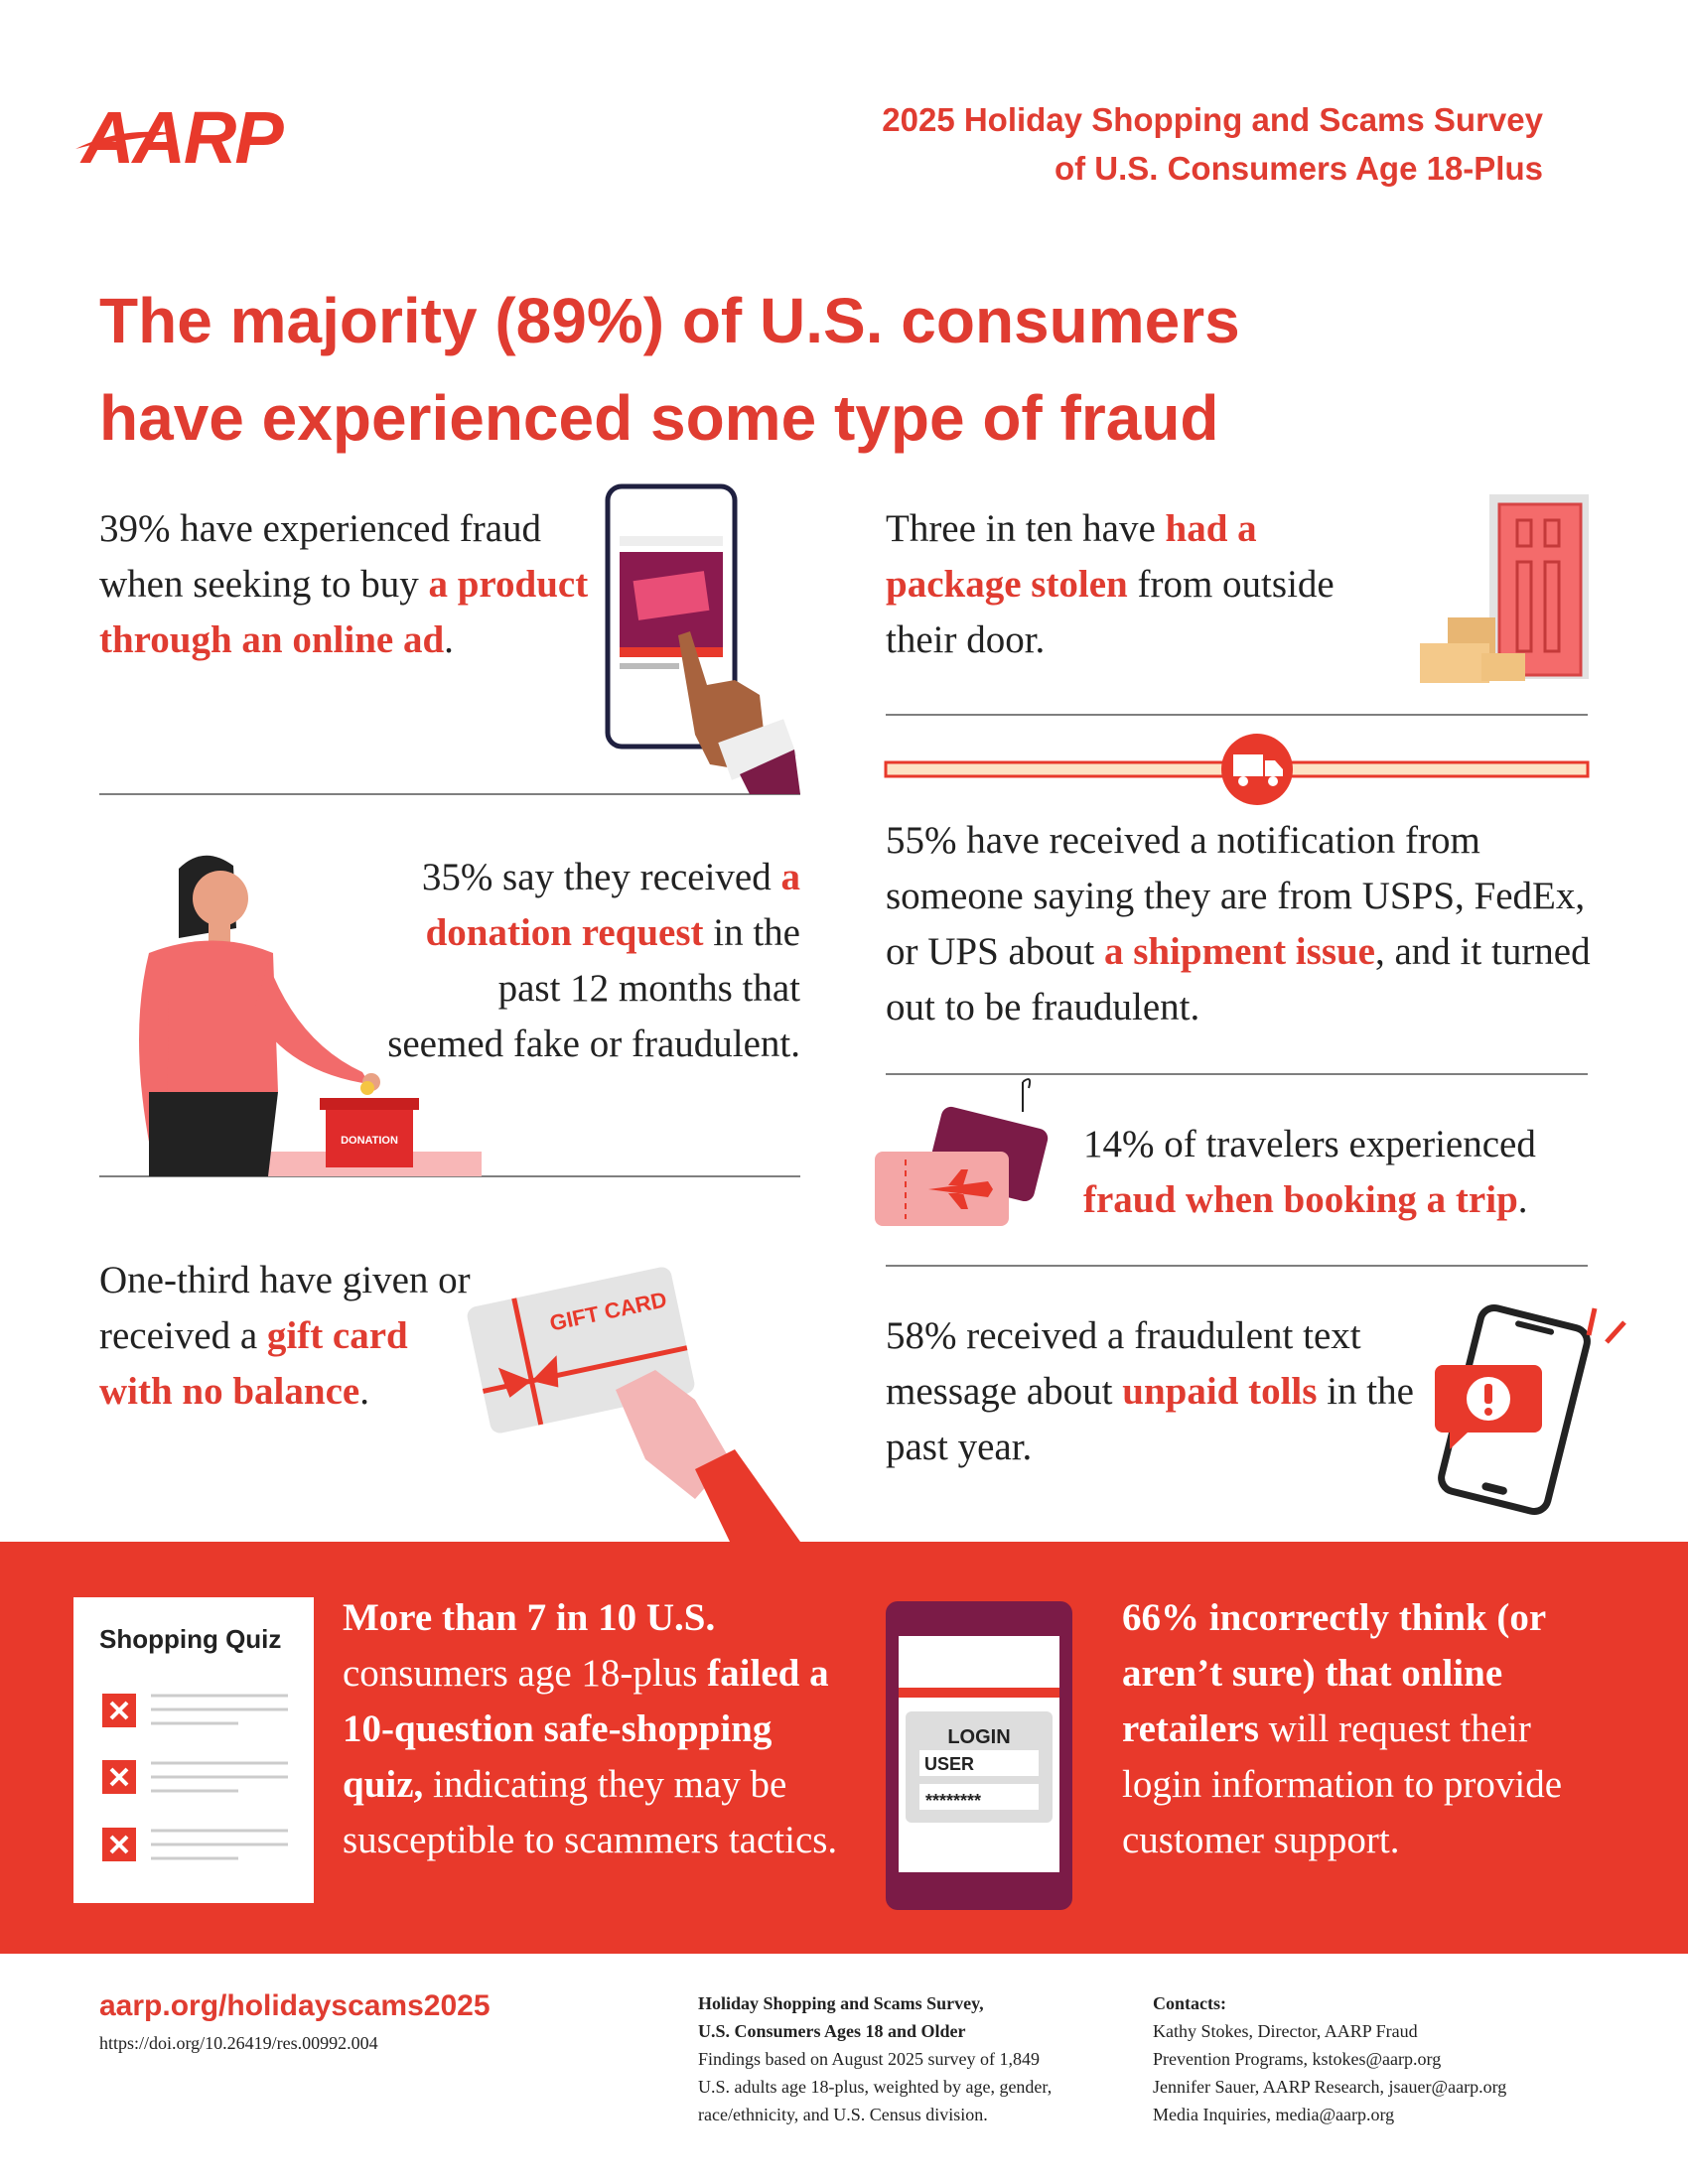 This screenshot has height=2184, width=1688. What do you see at coordinates (1300, 1199) in the screenshot?
I see `emphasis-text: fraud when booking a trip` at bounding box center [1300, 1199].